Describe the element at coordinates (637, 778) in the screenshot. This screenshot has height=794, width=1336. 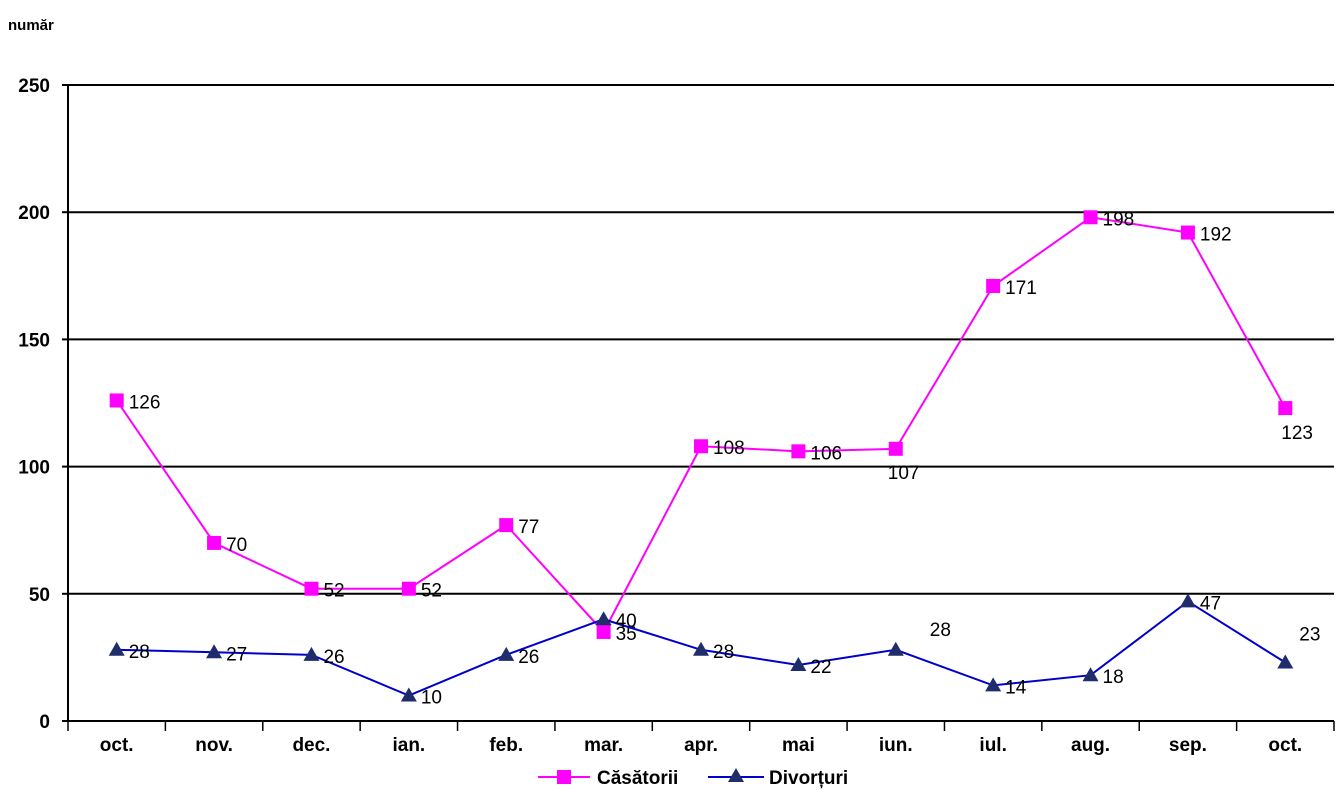
I see `legend-label-casatorii: Căsătorii` at that location.